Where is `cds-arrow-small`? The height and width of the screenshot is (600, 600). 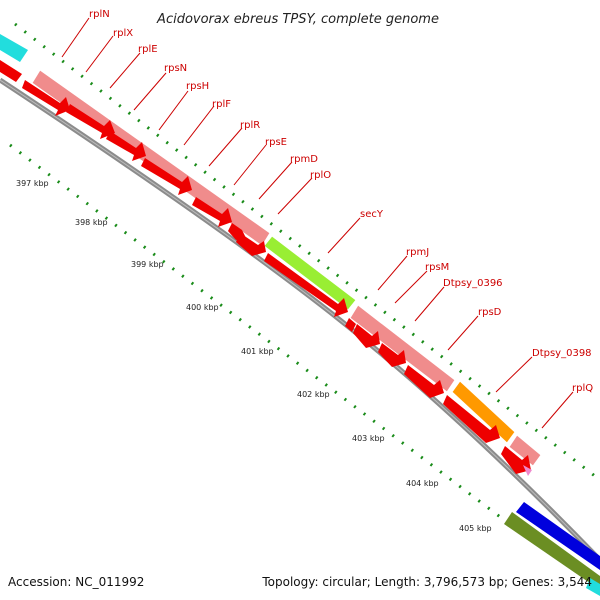
cds-arrow-small is located at coordinates (527, 470).